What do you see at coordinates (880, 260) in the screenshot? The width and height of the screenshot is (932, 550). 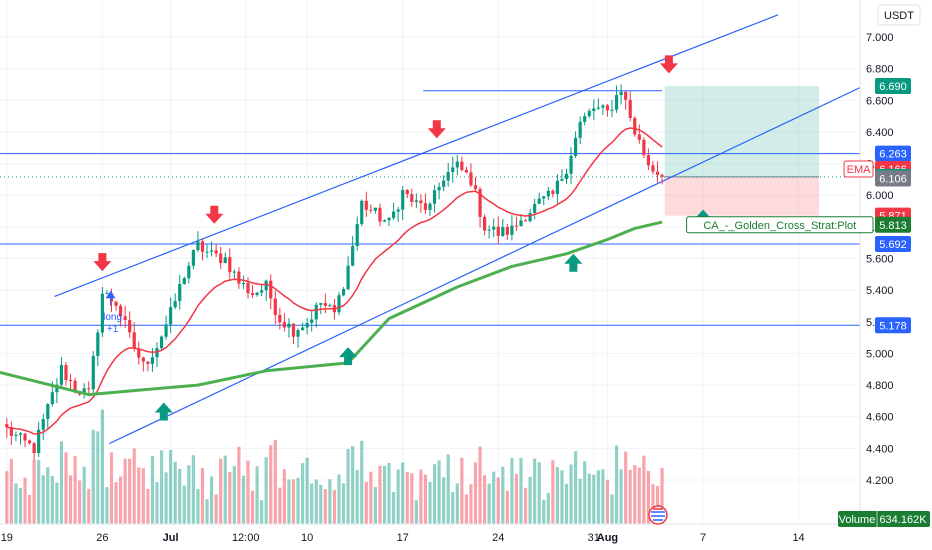 I see `price-tick-label: 5.600` at bounding box center [880, 260].